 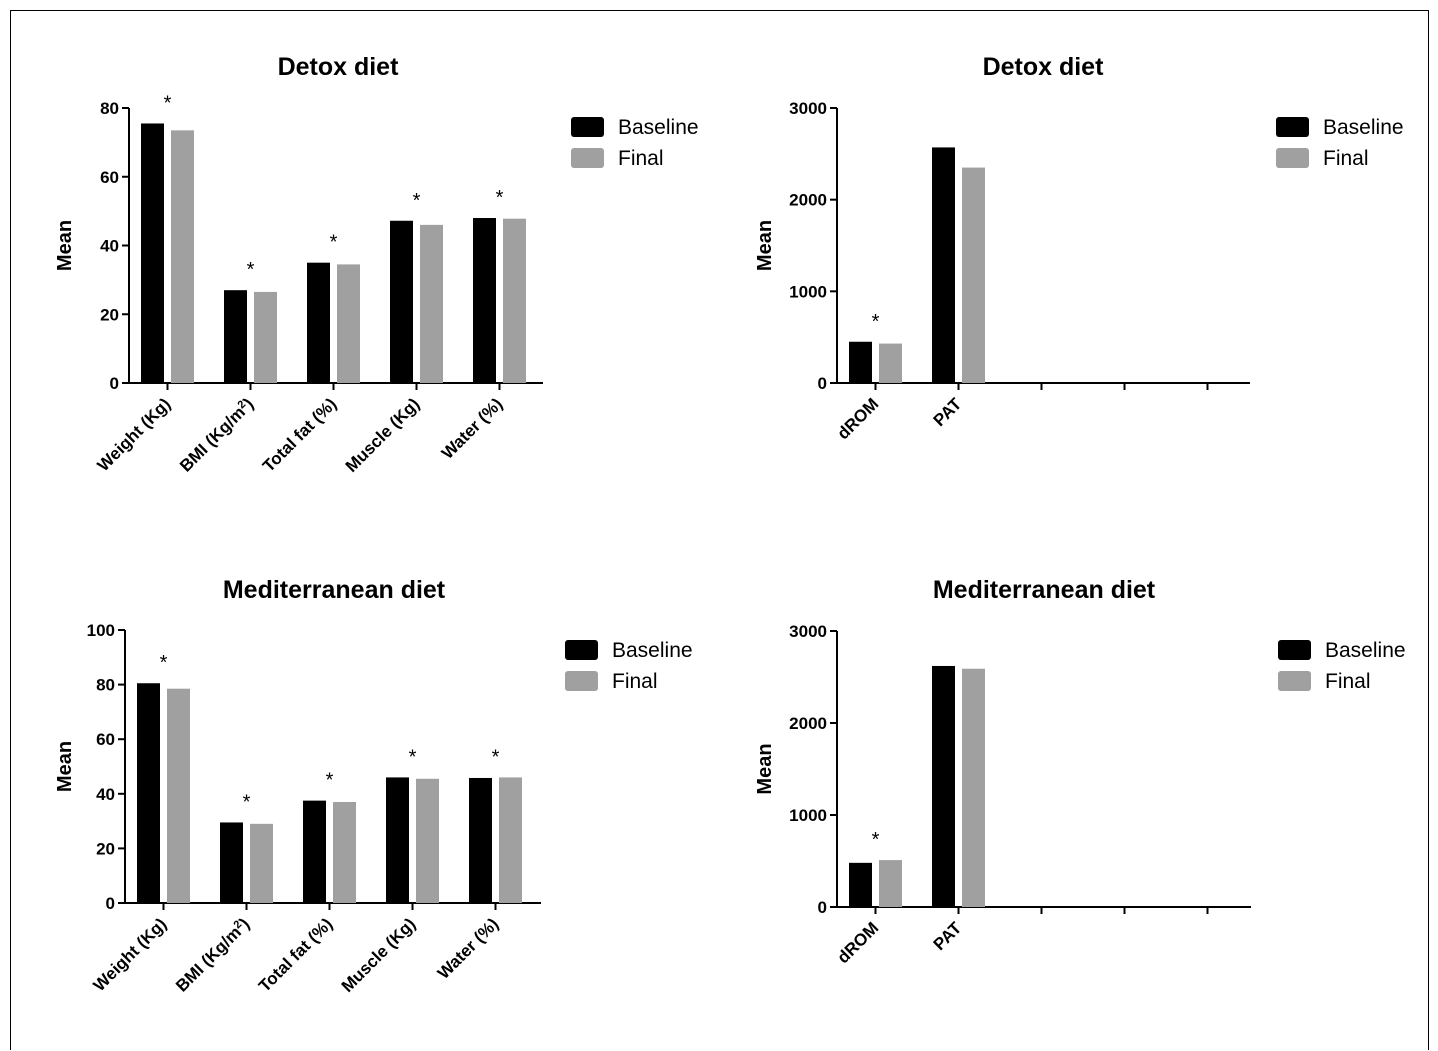 I want to click on y-tick-label: 100, so click(x=101, y=630).